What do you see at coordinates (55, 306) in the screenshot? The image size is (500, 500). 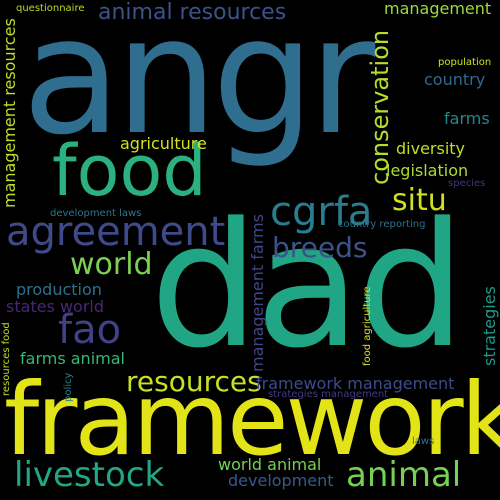 I see `word-states-world: states world` at bounding box center [55, 306].